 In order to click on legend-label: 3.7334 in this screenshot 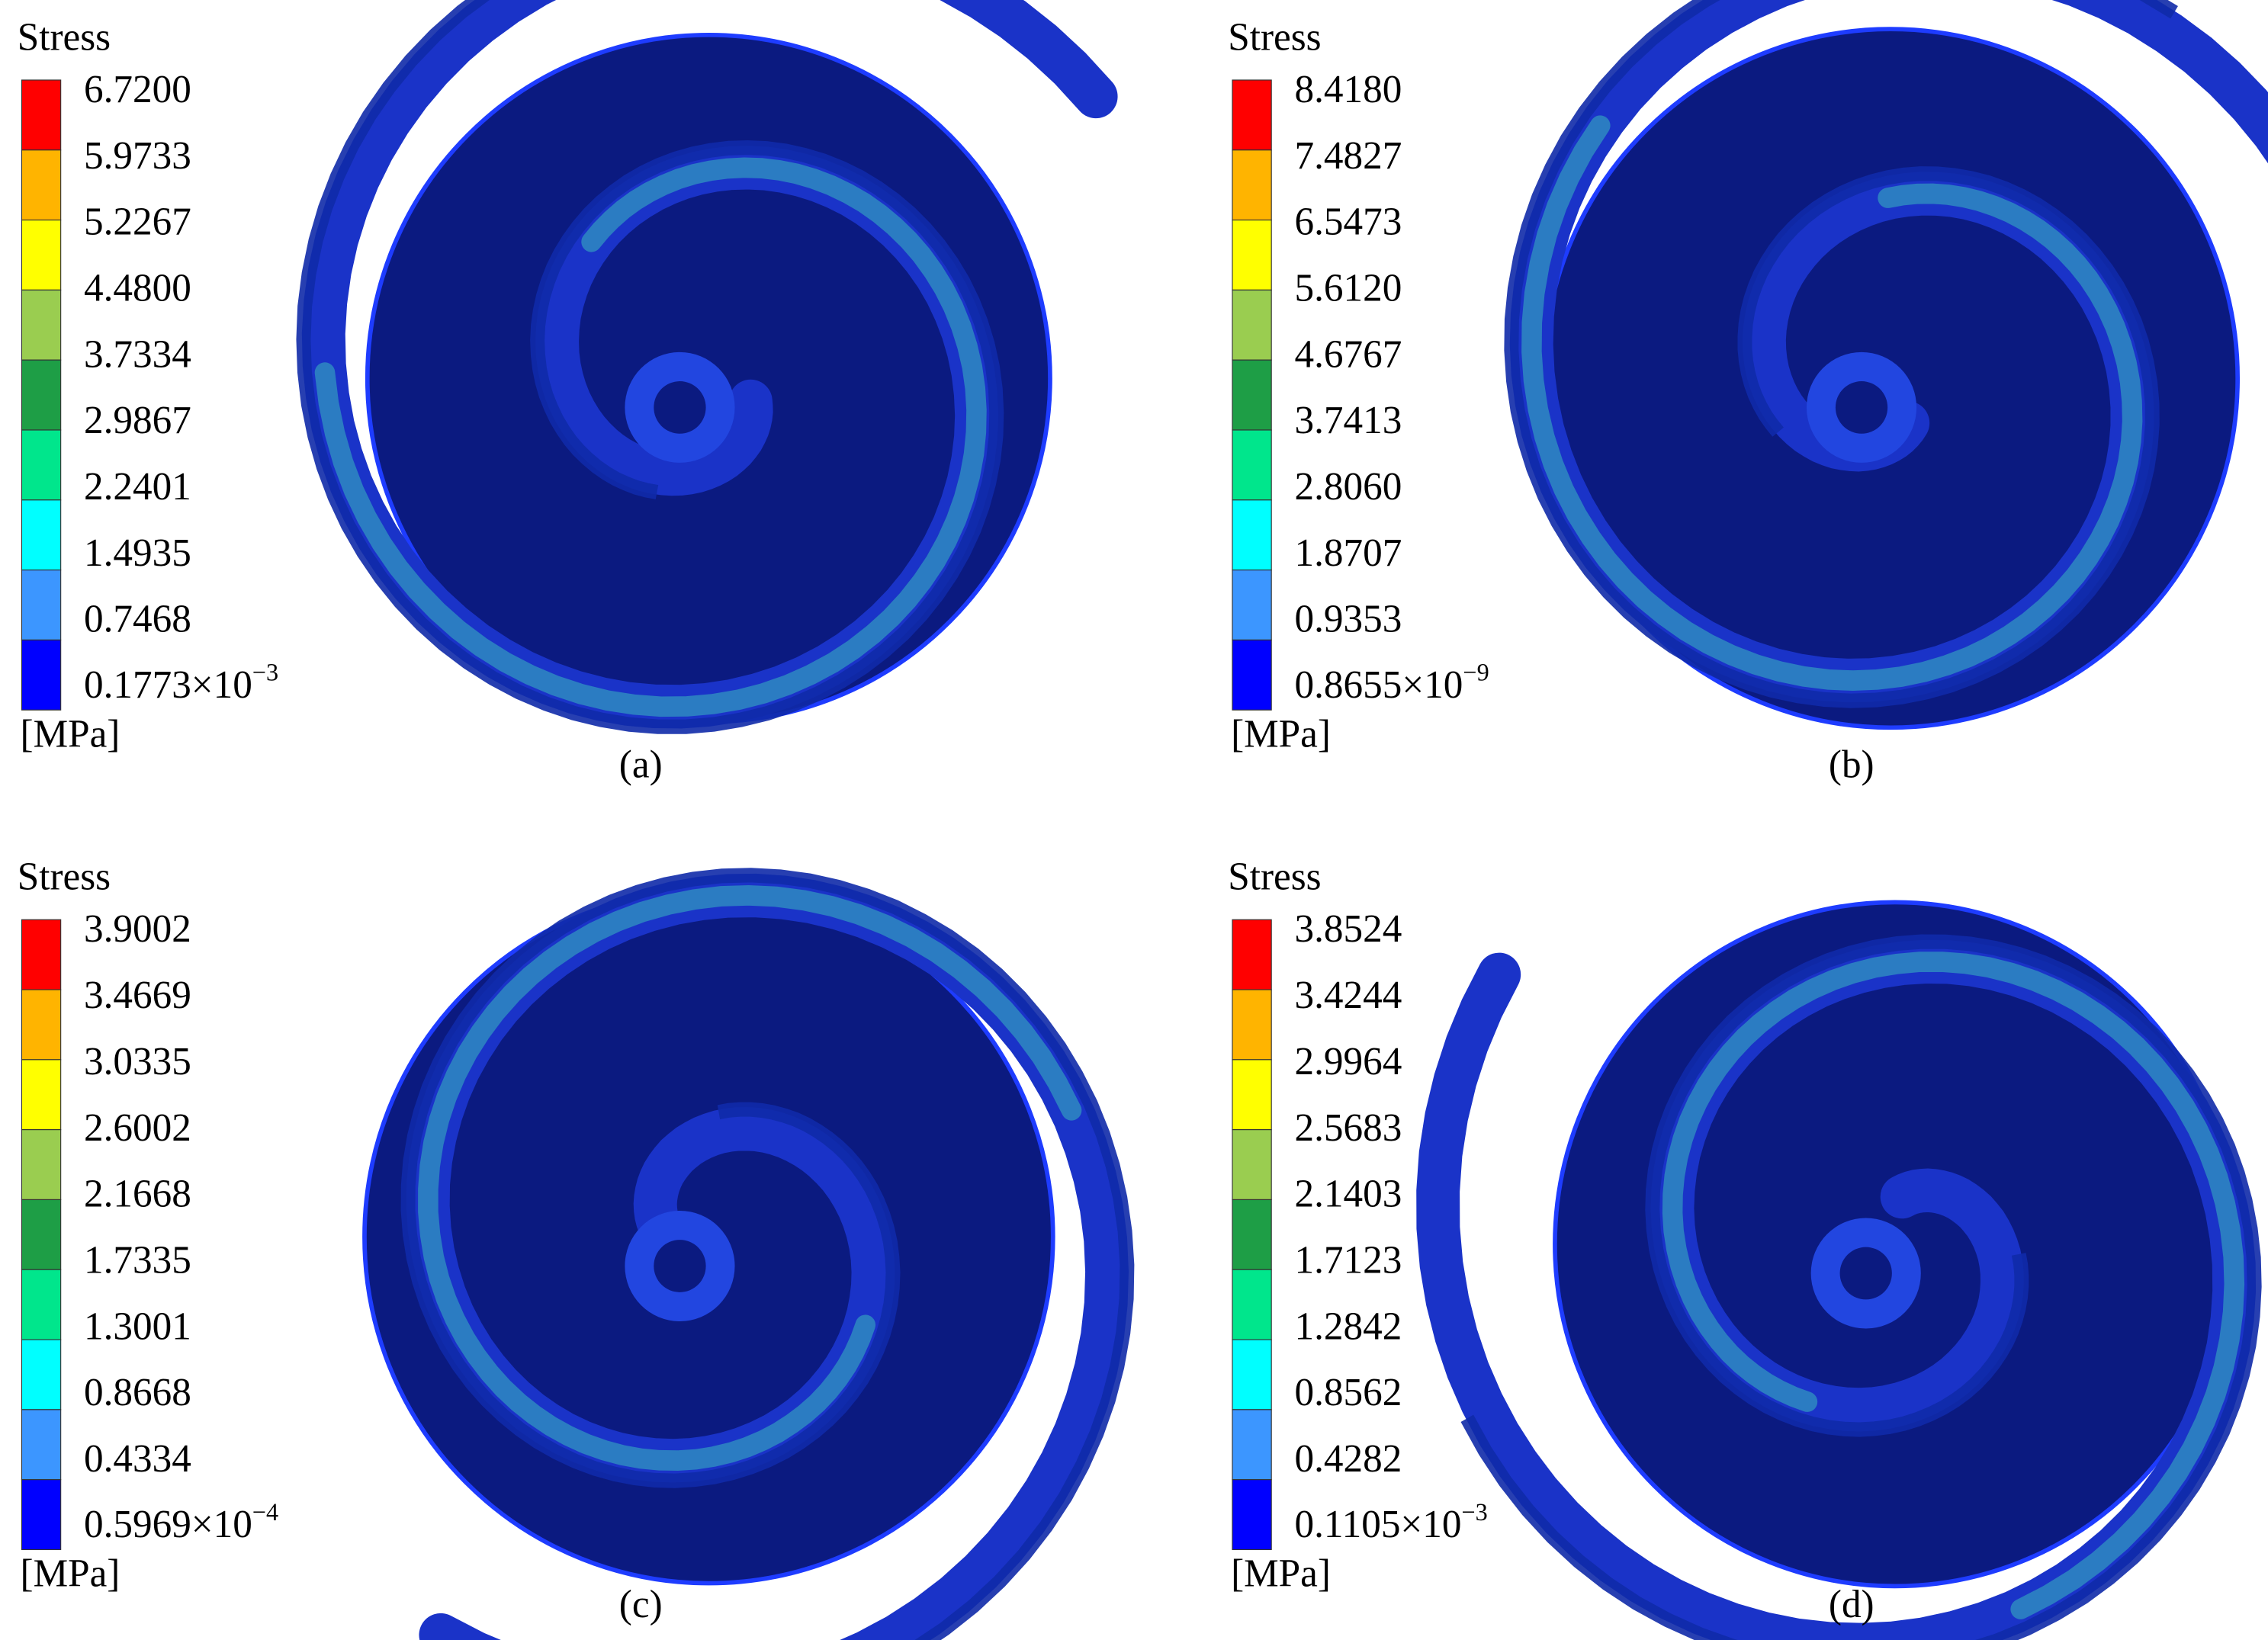, I will do `click(137, 354)`.